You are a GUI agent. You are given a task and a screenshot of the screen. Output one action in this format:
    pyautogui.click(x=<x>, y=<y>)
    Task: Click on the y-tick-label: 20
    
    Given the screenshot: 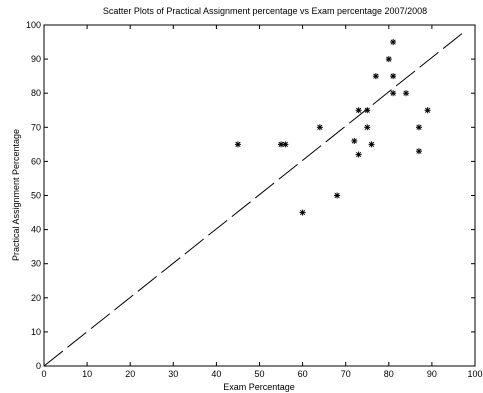 What is the action you would take?
    pyautogui.click(x=36, y=298)
    